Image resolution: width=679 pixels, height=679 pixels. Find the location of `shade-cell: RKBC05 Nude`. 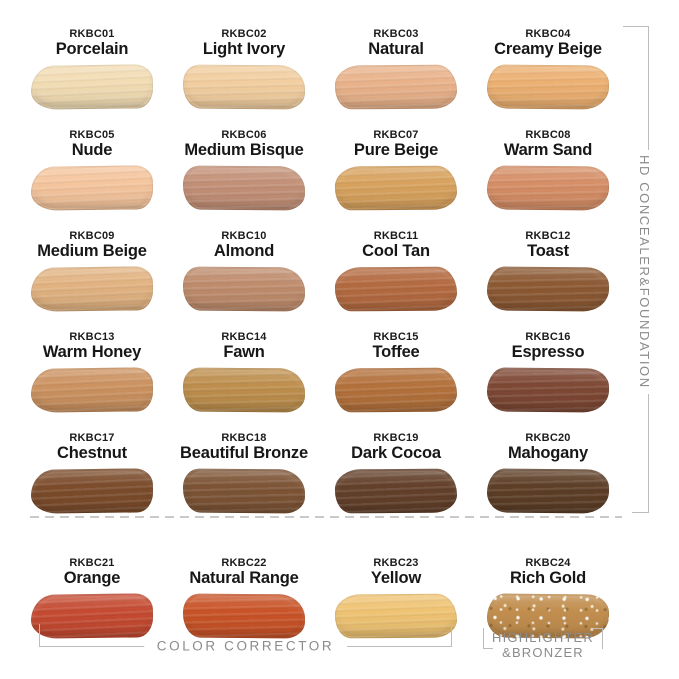

shade-cell: RKBC05 Nude is located at coordinates (92, 175).